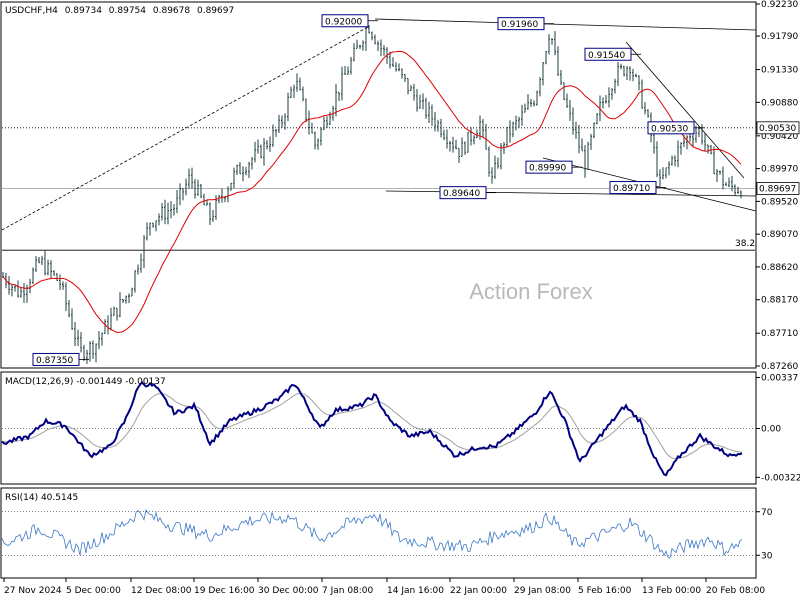  What do you see at coordinates (478, 591) in the screenshot?
I see `time-axis-label: 22 Jan 00:00` at bounding box center [478, 591].